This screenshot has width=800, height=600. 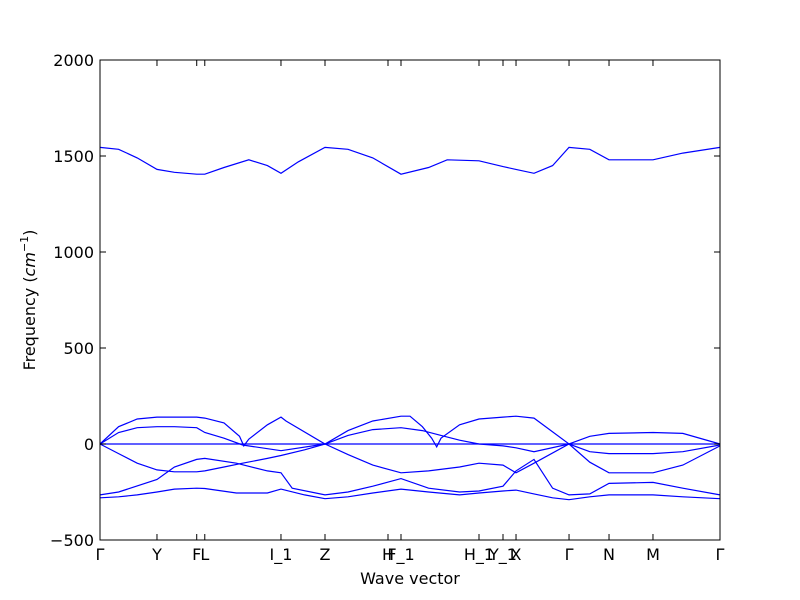 I want to click on x-tick-label: H, so click(x=388, y=554).